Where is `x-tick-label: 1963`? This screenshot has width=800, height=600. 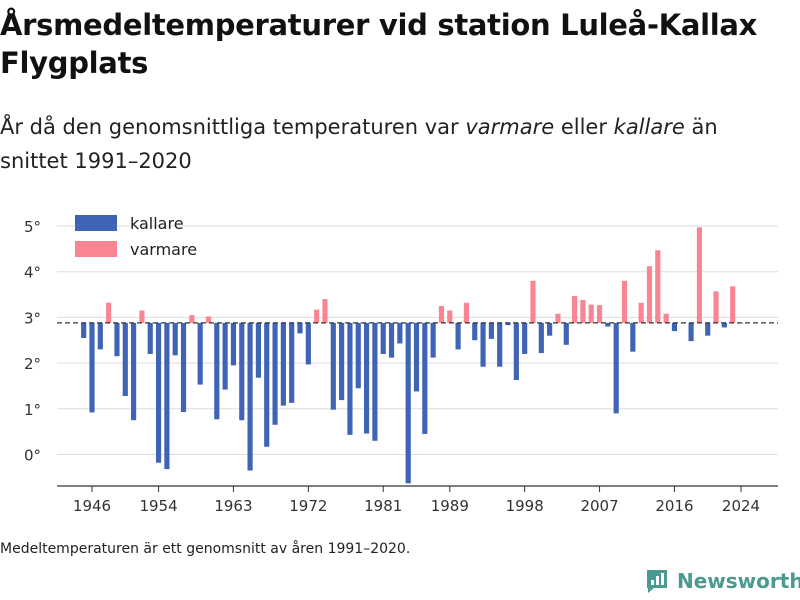 x-tick-label: 1963 is located at coordinates (233, 506).